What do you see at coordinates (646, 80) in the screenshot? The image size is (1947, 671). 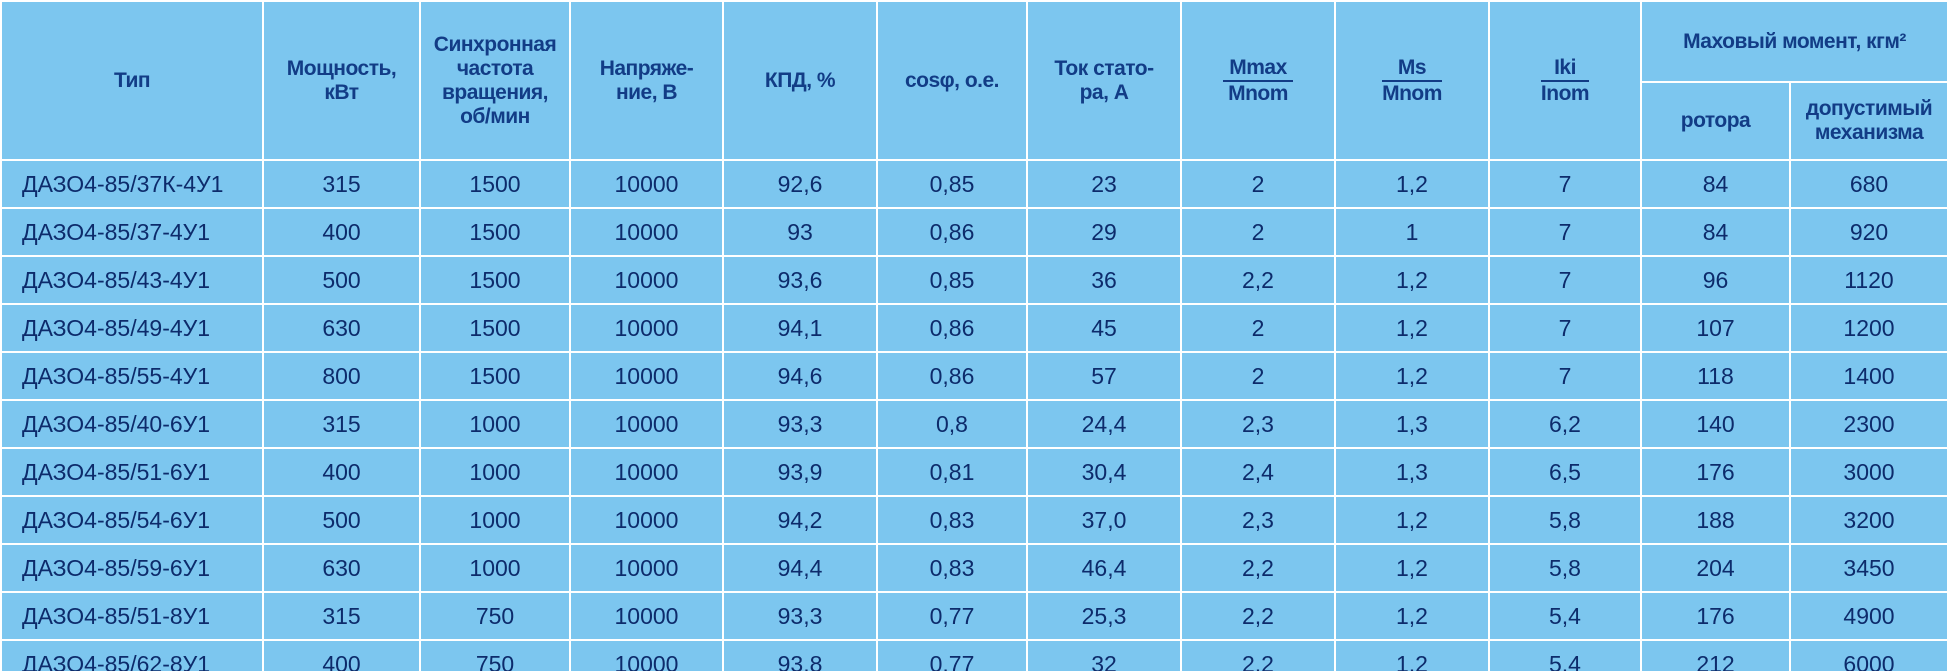 I see `header-cell: Напряже- ние, В` at bounding box center [646, 80].